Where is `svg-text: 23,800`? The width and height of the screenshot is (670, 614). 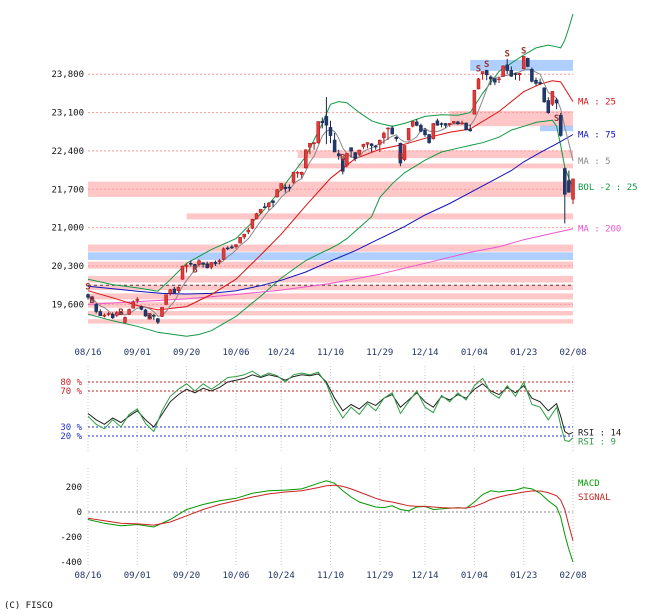
svg-text: 23,800 is located at coordinates (67, 75).